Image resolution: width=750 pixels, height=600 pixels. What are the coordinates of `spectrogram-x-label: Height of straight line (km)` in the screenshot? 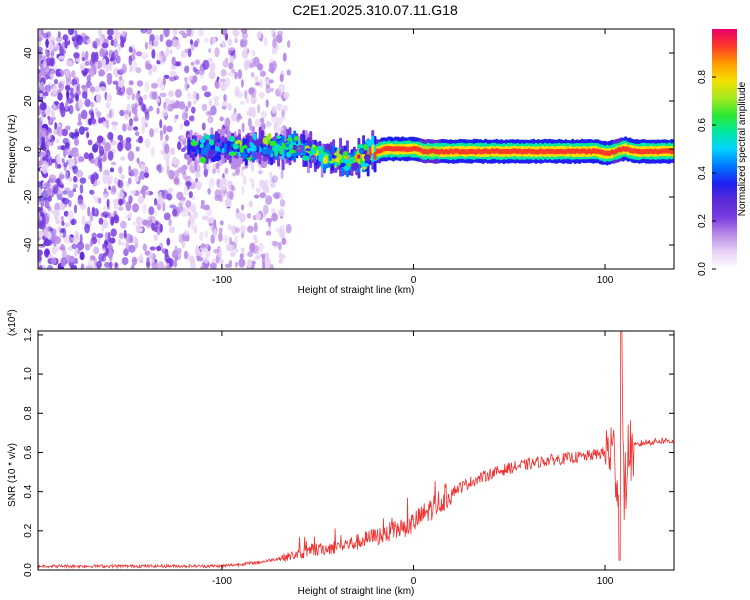 It's located at (356, 290).